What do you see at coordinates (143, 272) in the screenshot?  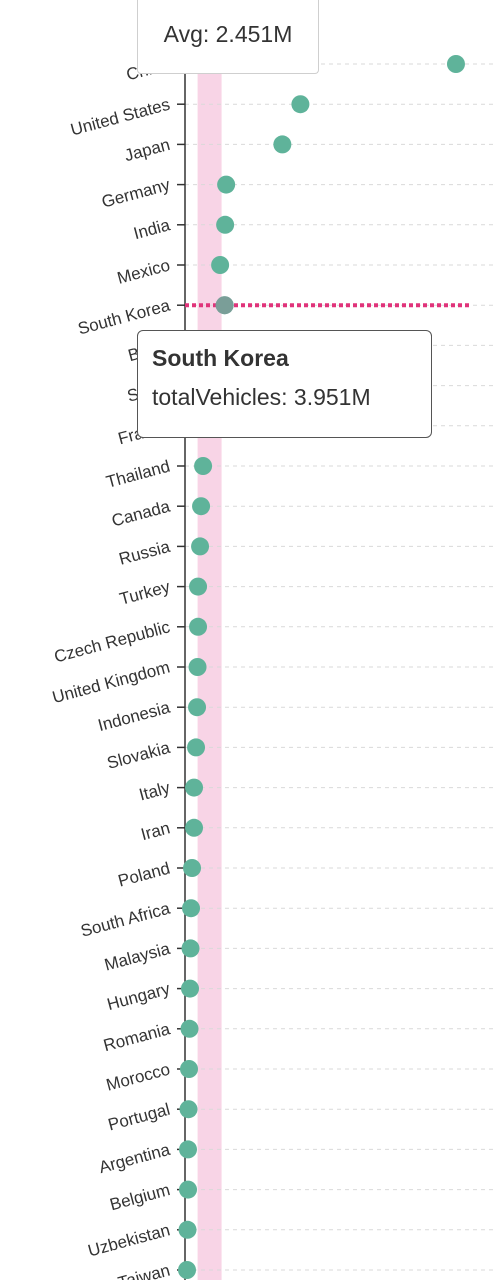 I see `y-tick-label: Mexico` at bounding box center [143, 272].